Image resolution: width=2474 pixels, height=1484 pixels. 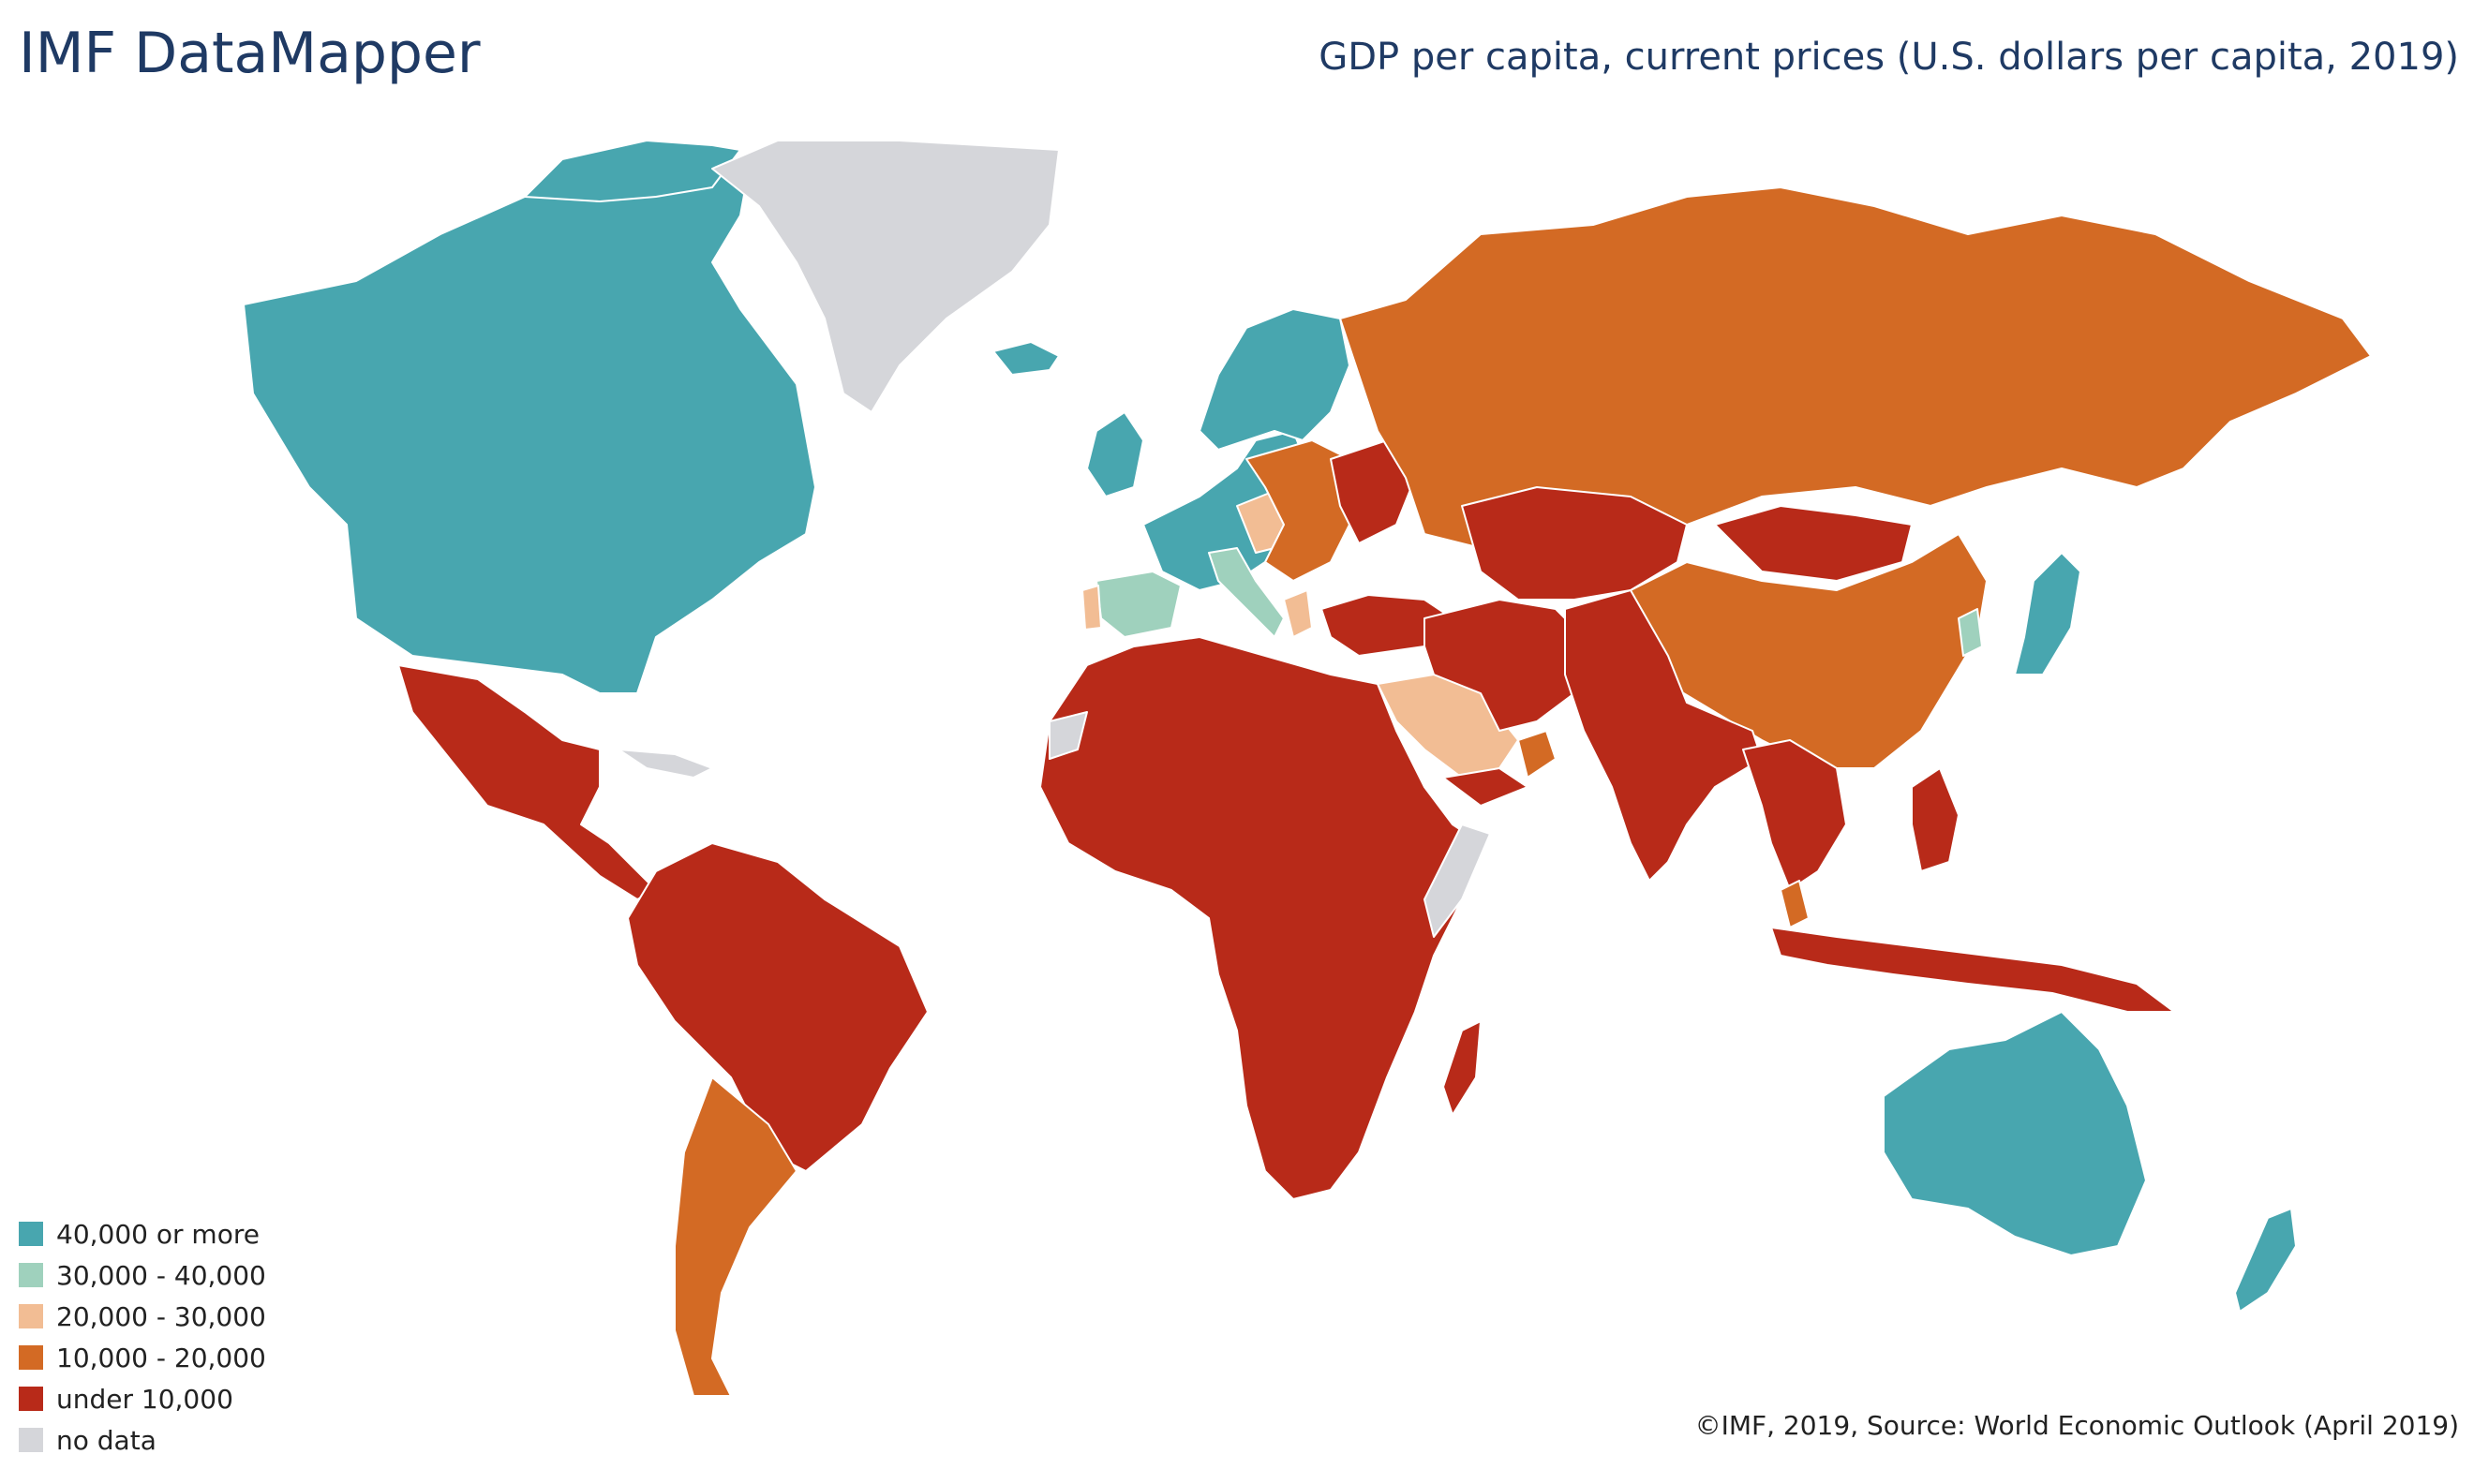 What do you see at coordinates (529, 421) in the screenshot?
I see `region-north-america` at bounding box center [529, 421].